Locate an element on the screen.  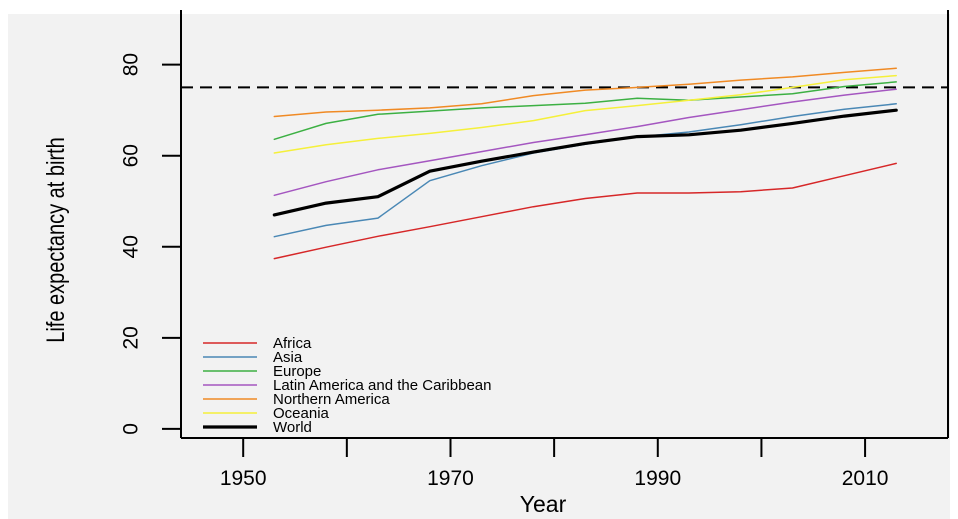
legend-label-africa: Africa is located at coordinates (292, 343).